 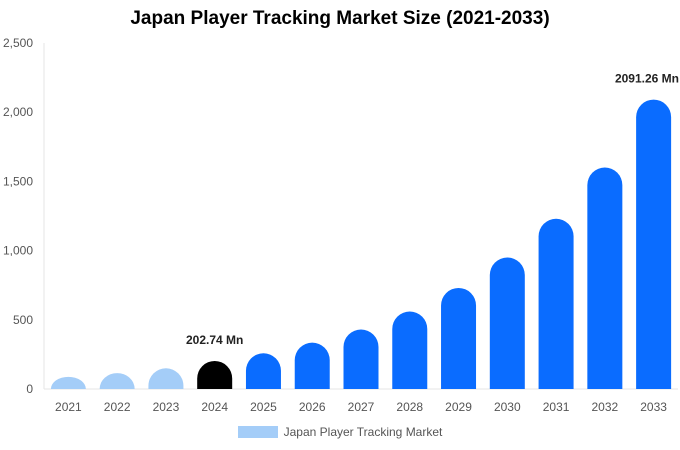 I want to click on x-tick-label: 2032, so click(x=604, y=407).